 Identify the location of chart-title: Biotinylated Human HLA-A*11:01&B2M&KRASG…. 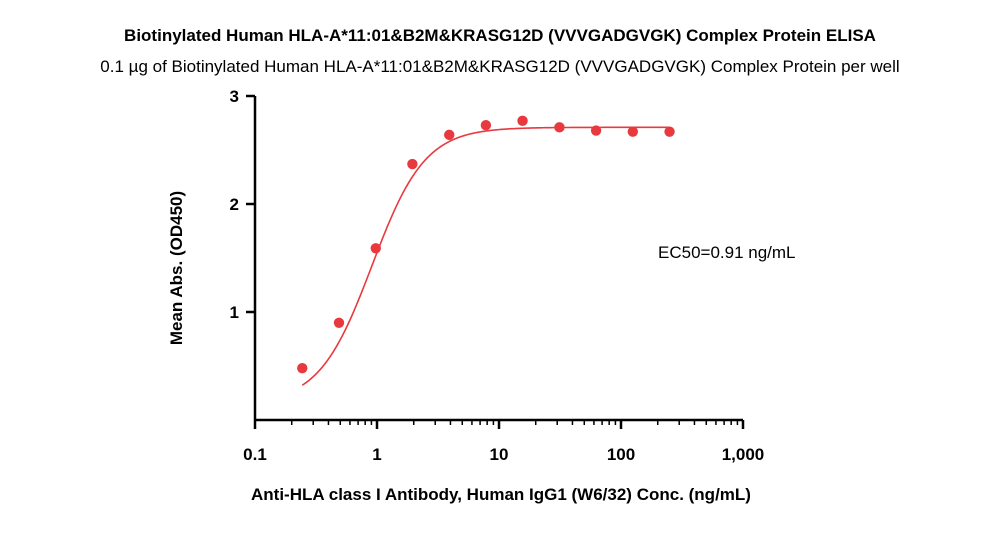
(500, 35).